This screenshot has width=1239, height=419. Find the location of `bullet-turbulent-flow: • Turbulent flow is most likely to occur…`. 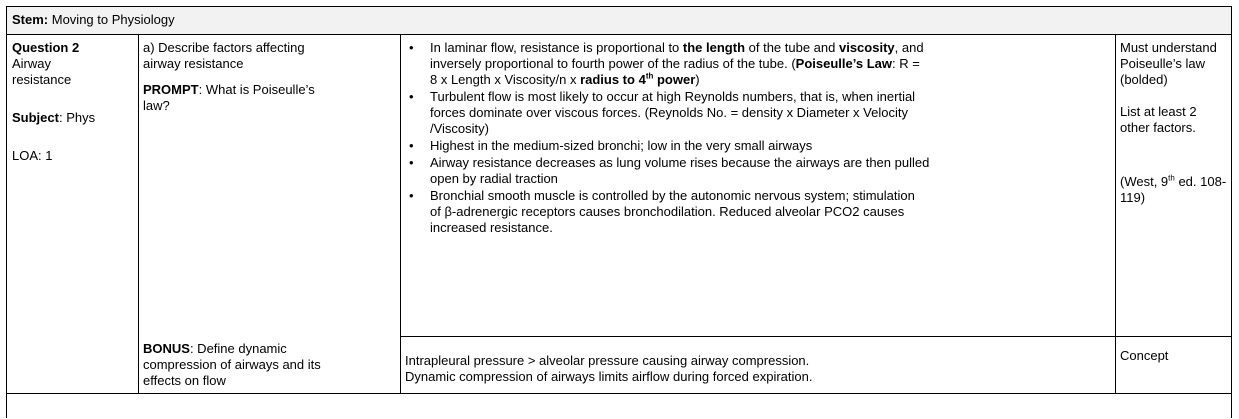

bullet-turbulent-flow: • Turbulent flow is most likely to occur… is located at coordinates (662, 112).